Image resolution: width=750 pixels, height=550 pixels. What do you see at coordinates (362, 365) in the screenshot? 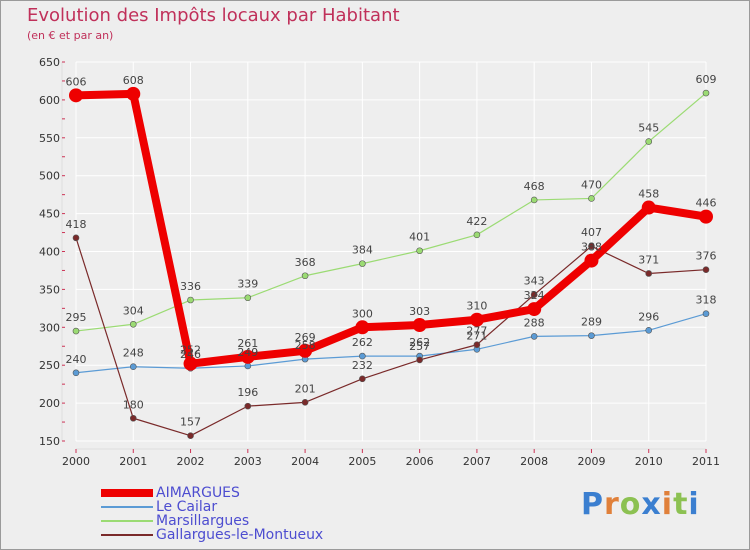
I see `data-label: 232` at bounding box center [362, 365].